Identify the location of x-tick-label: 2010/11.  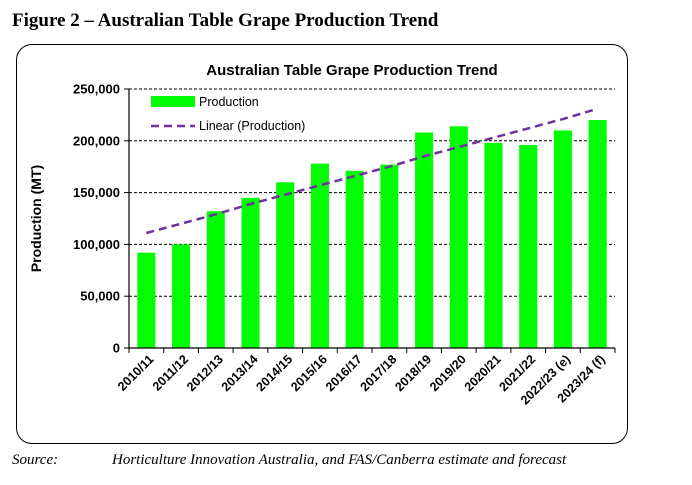
(135, 372).